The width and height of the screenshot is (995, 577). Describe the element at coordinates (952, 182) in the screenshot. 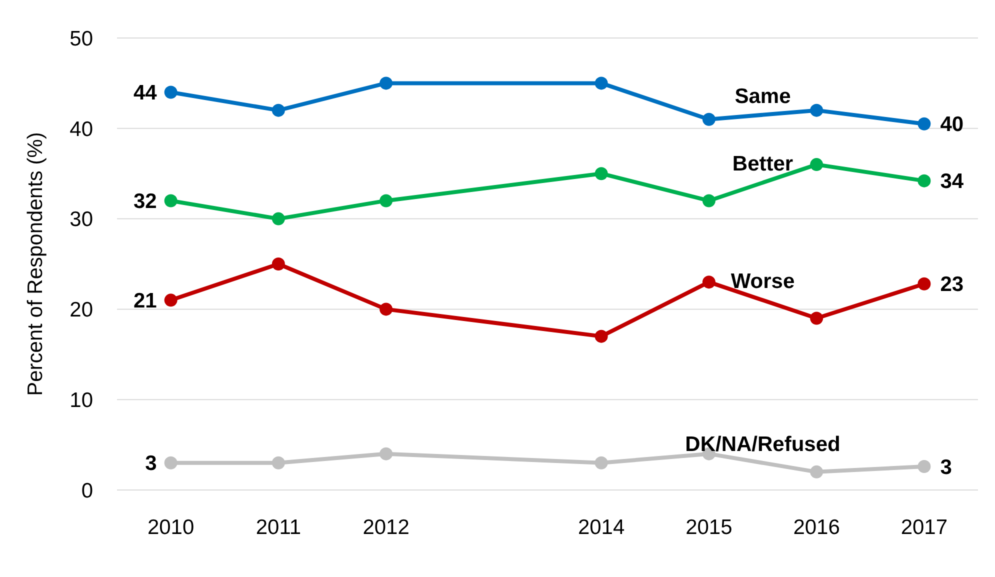

I see `data-label: 34` at that location.